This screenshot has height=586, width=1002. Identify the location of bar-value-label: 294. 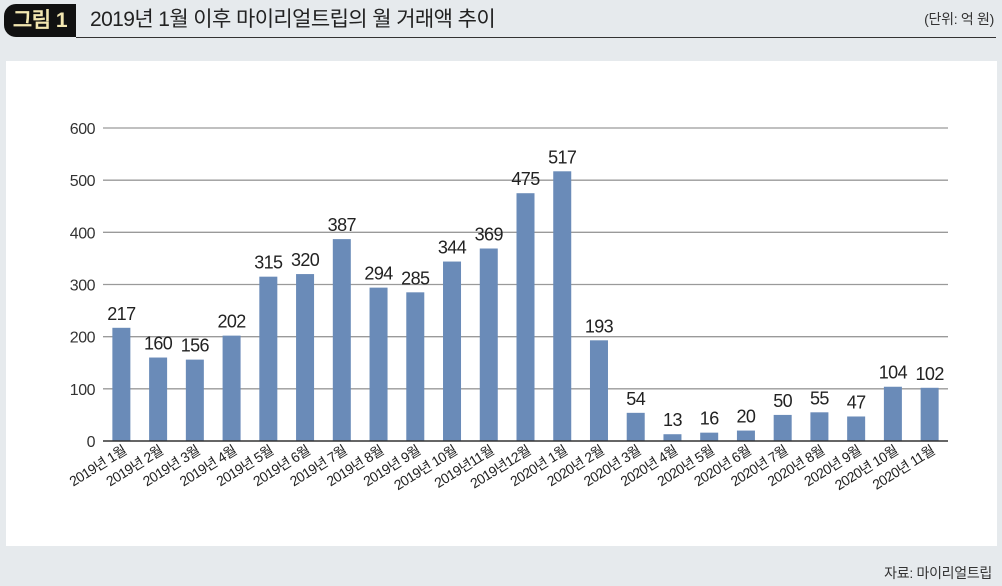
(378, 274).